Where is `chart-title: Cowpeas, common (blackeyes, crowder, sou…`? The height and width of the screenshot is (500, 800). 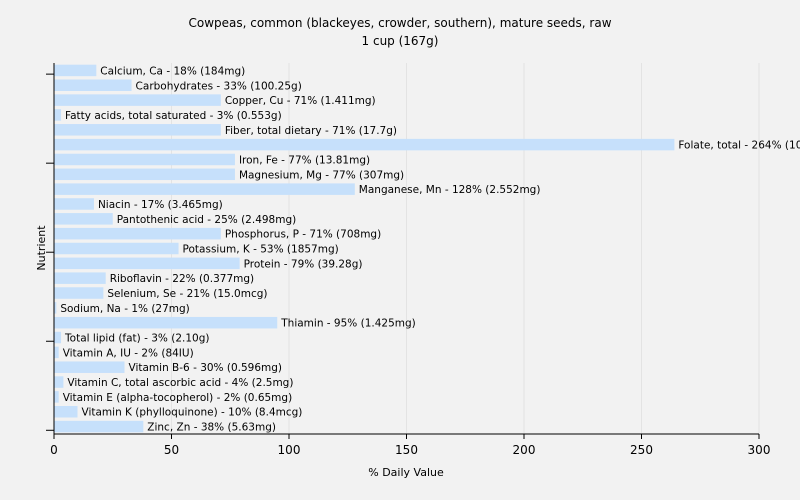 chart-title: Cowpeas, common (blackeyes, crowder, sou… is located at coordinates (399, 23).